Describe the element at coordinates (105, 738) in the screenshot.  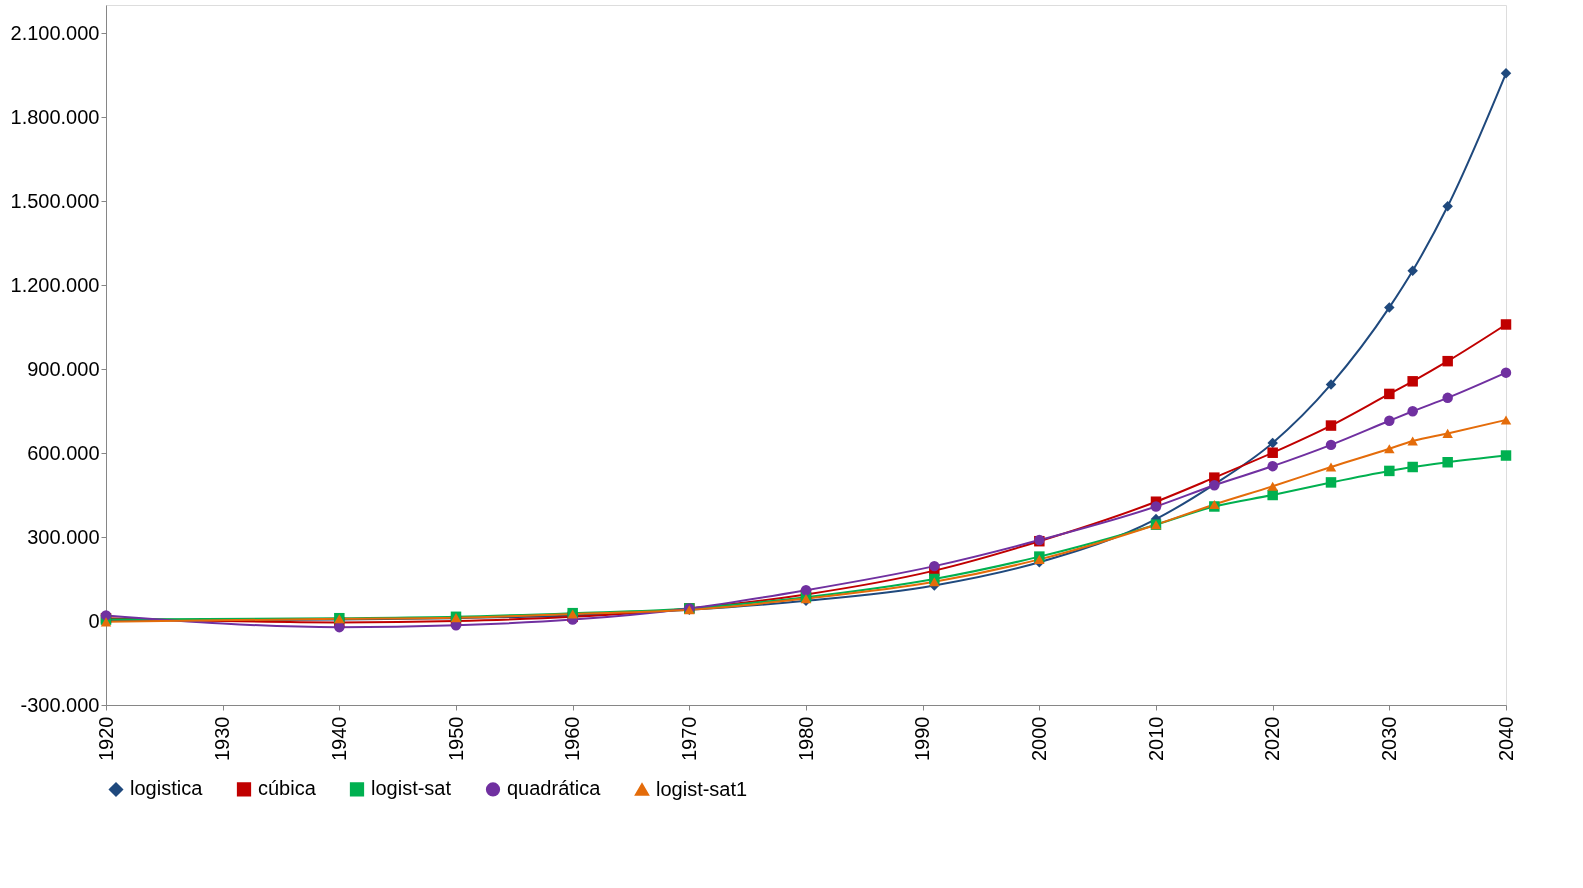
I see `x-tick-label: 1920` at that location.